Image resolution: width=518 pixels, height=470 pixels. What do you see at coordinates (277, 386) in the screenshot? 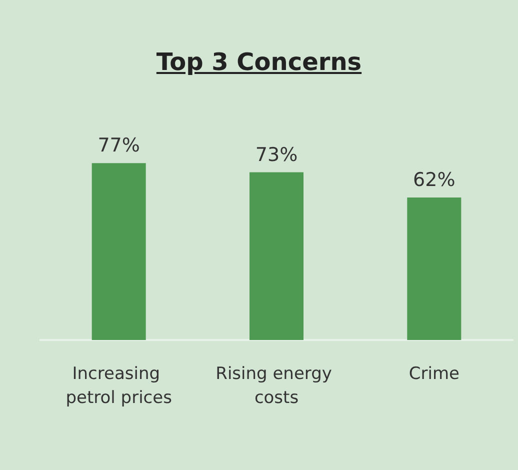
I see `x-tick-label: Rising energy costs` at bounding box center [277, 386].